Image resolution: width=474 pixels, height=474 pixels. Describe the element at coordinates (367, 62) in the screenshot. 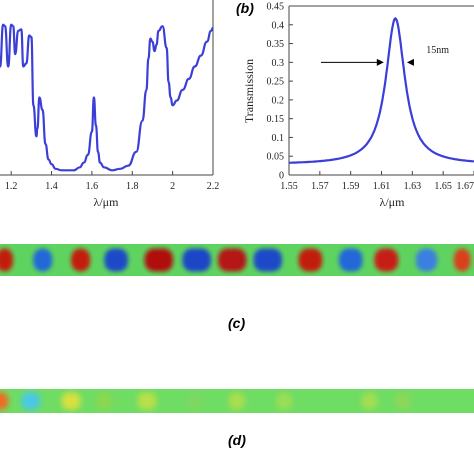

I see `fwhm-arrows` at that location.